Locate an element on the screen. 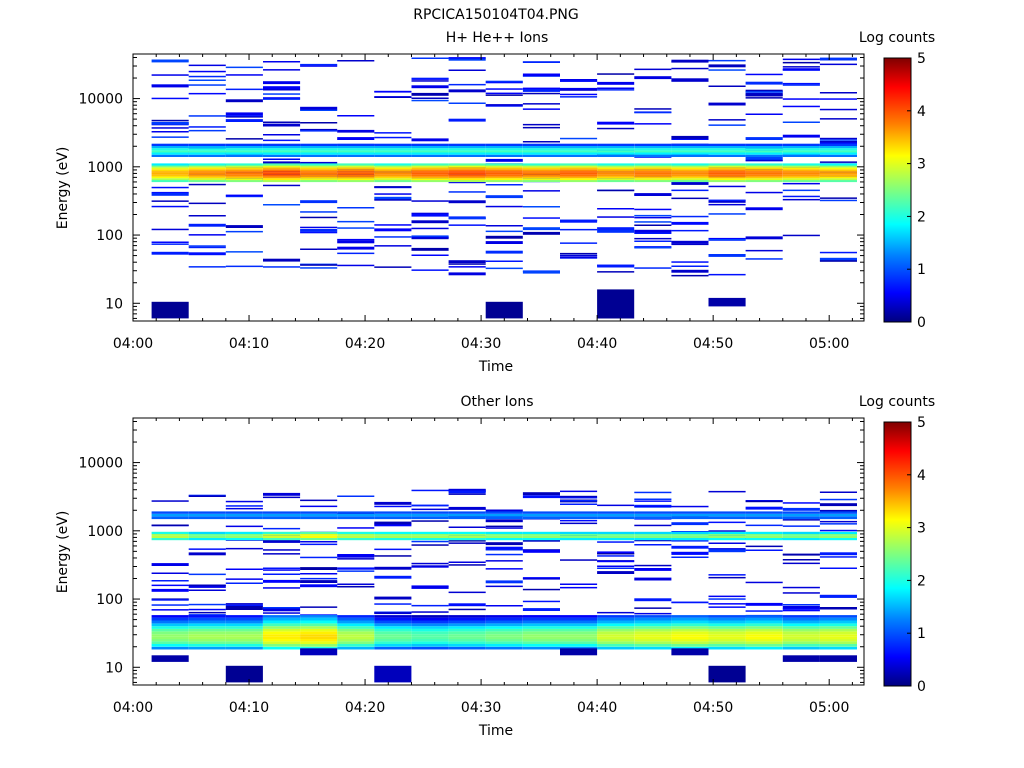  x-tick-label: 04:20 is located at coordinates (365, 708).